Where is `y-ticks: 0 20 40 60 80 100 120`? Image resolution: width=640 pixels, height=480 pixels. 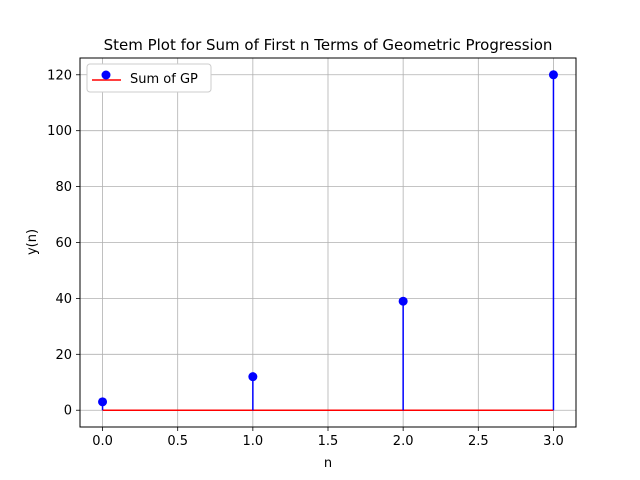
y-ticks: 0 20 40 60 80 100 120 is located at coordinates (63, 243).